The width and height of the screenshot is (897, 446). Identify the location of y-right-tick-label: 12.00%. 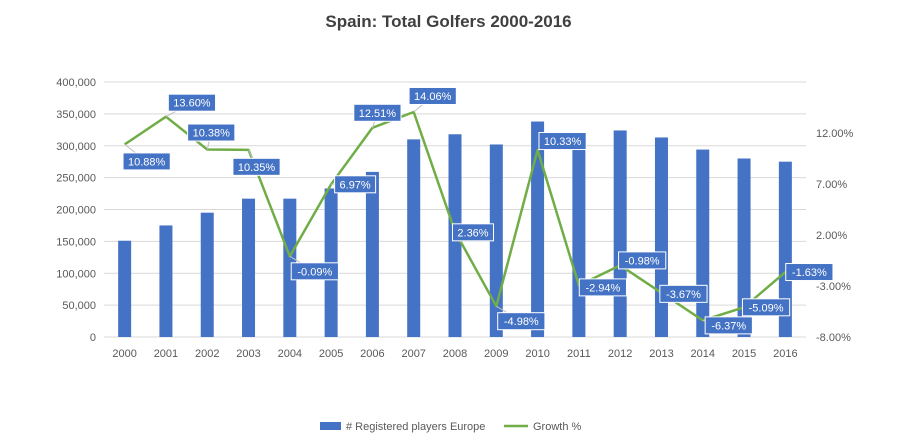
(835, 134).